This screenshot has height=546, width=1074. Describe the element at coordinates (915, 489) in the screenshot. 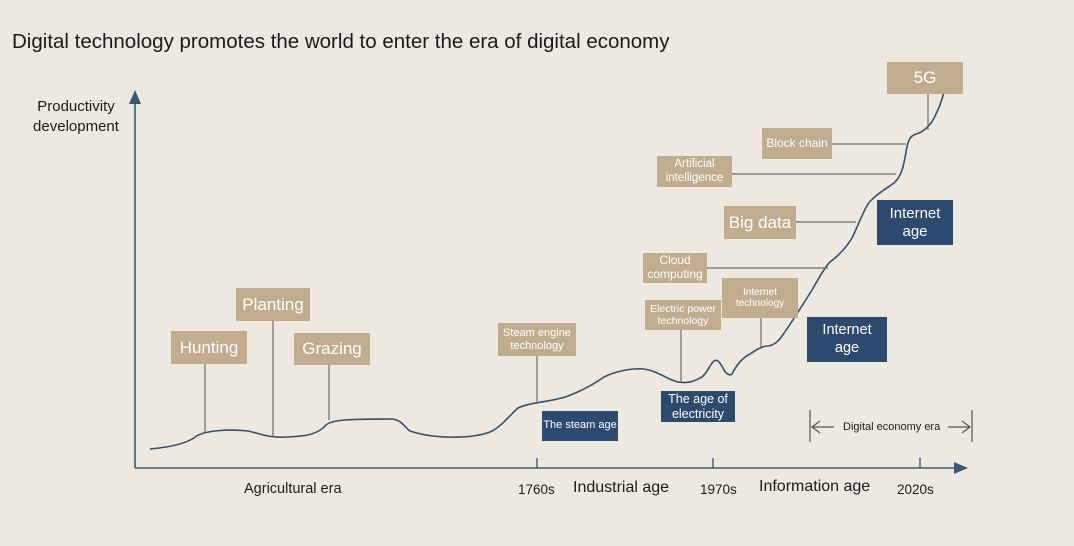

I see `tick-label-2020s: 2020s` at that location.